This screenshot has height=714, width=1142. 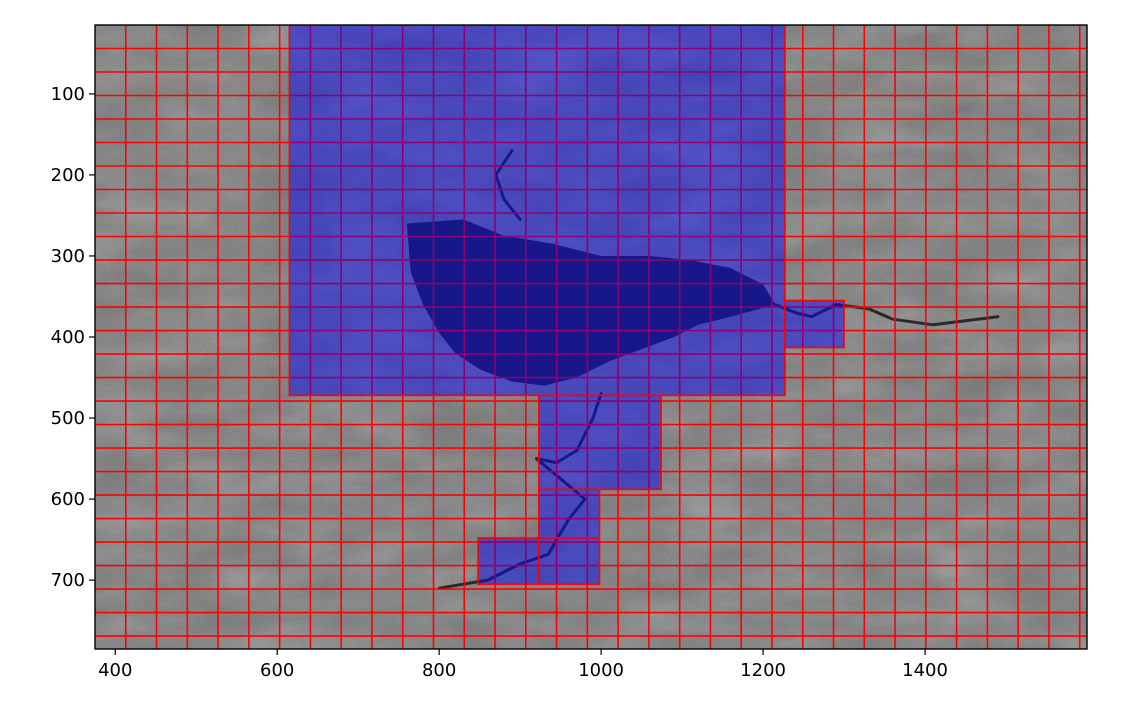 I want to click on x-tick-label: 1400, so click(x=925, y=670).